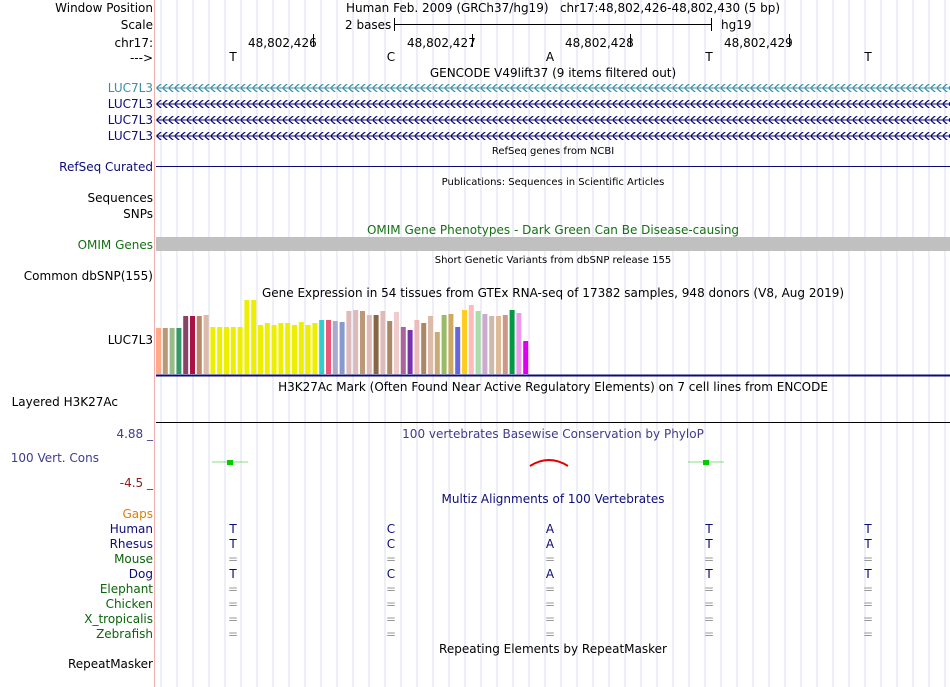 This screenshot has height=687, width=950. I want to click on species-label: X_tropicalis, so click(118, 619).